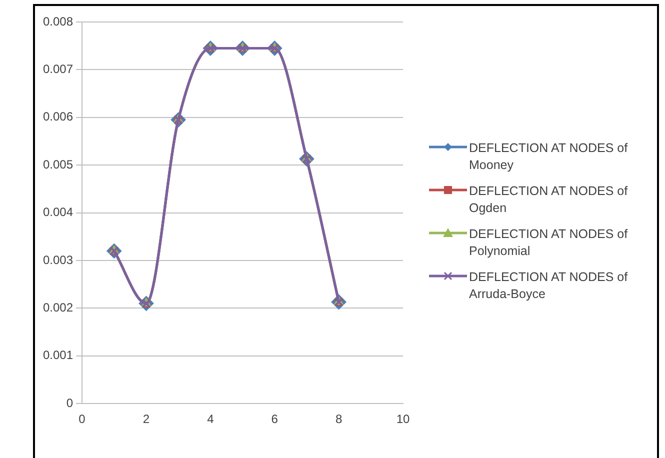  Describe the element at coordinates (58, 164) in the screenshot. I see `y-tick-label: 0.005` at that location.